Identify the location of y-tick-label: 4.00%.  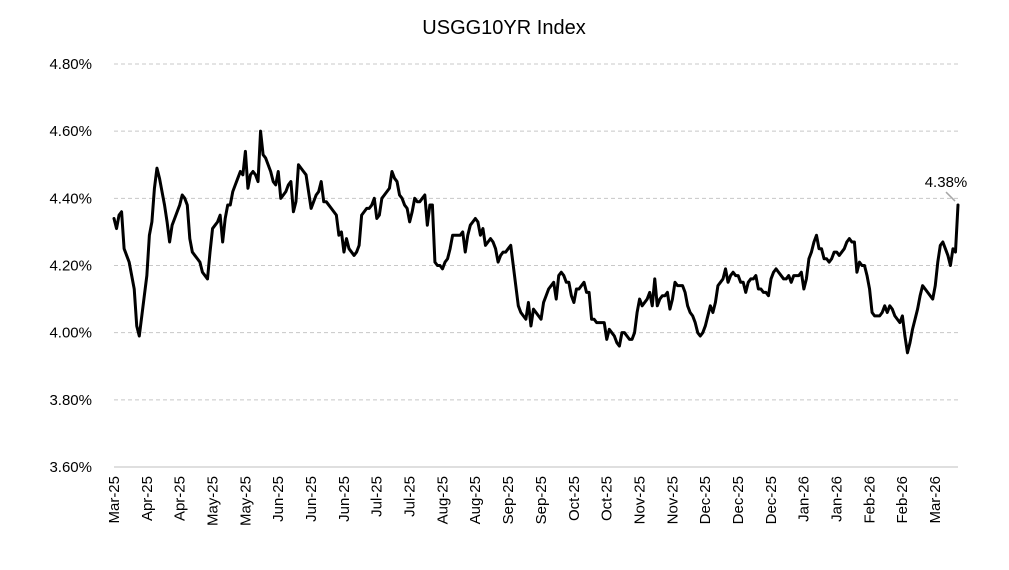
(70, 333).